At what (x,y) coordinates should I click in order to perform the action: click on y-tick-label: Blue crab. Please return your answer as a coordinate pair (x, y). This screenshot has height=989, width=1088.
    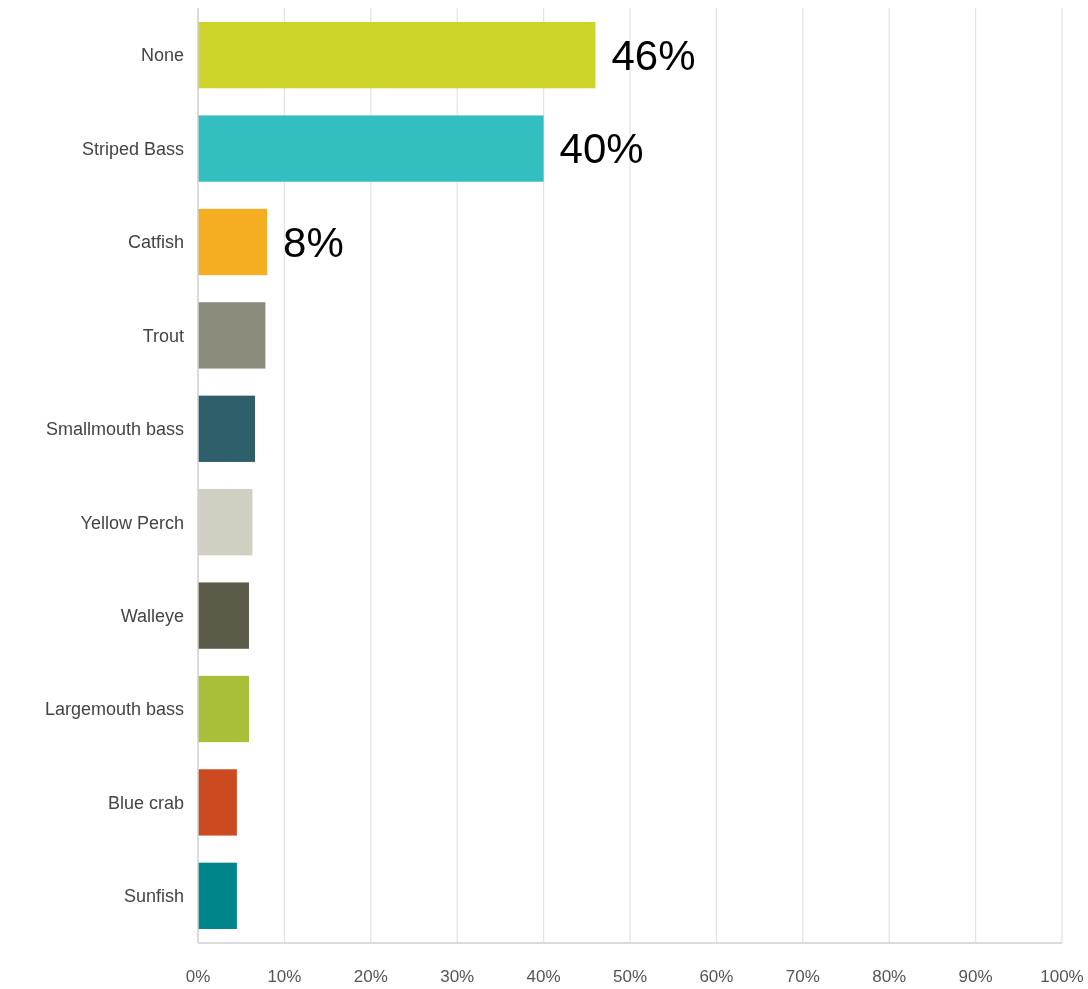
    Looking at the image, I should click on (145, 802).